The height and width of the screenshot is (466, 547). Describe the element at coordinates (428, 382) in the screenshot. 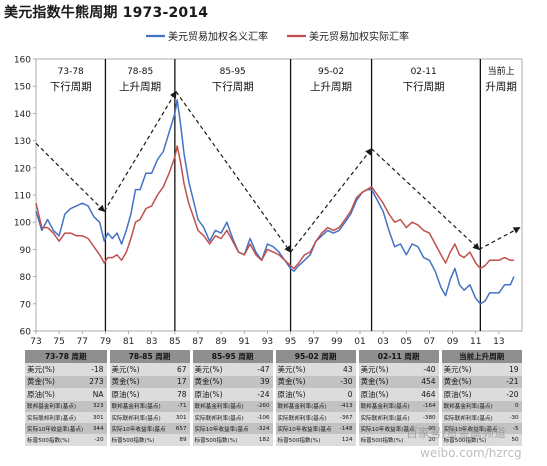

I see `metric-value: 454` at that location.